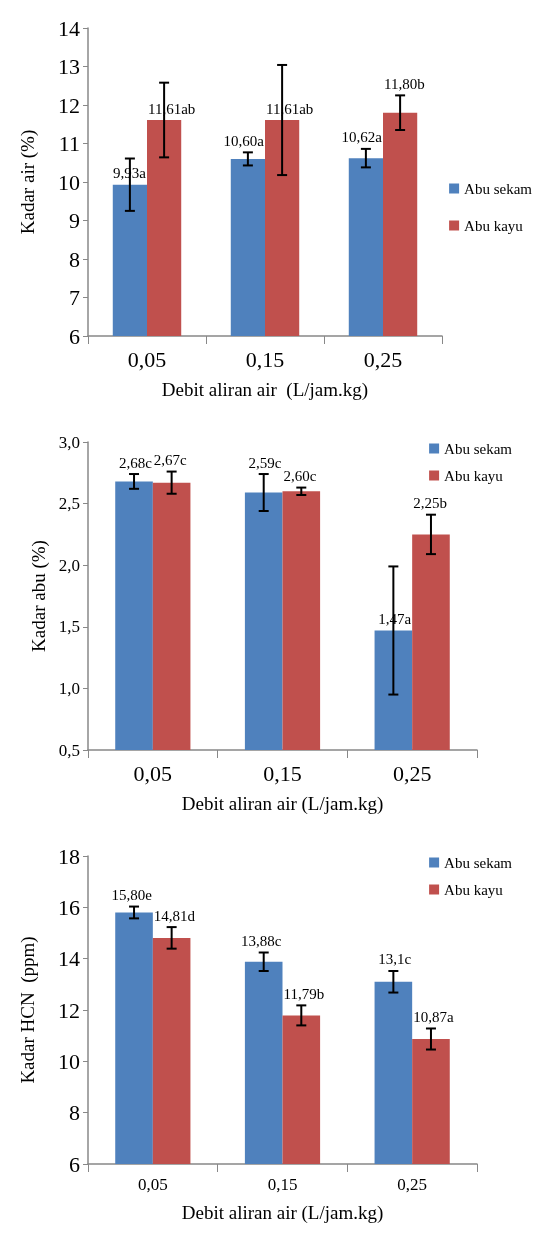 The height and width of the screenshot is (1242, 537). Describe the element at coordinates (244, 140) in the screenshot. I see `data-label: 10,60a` at that location.